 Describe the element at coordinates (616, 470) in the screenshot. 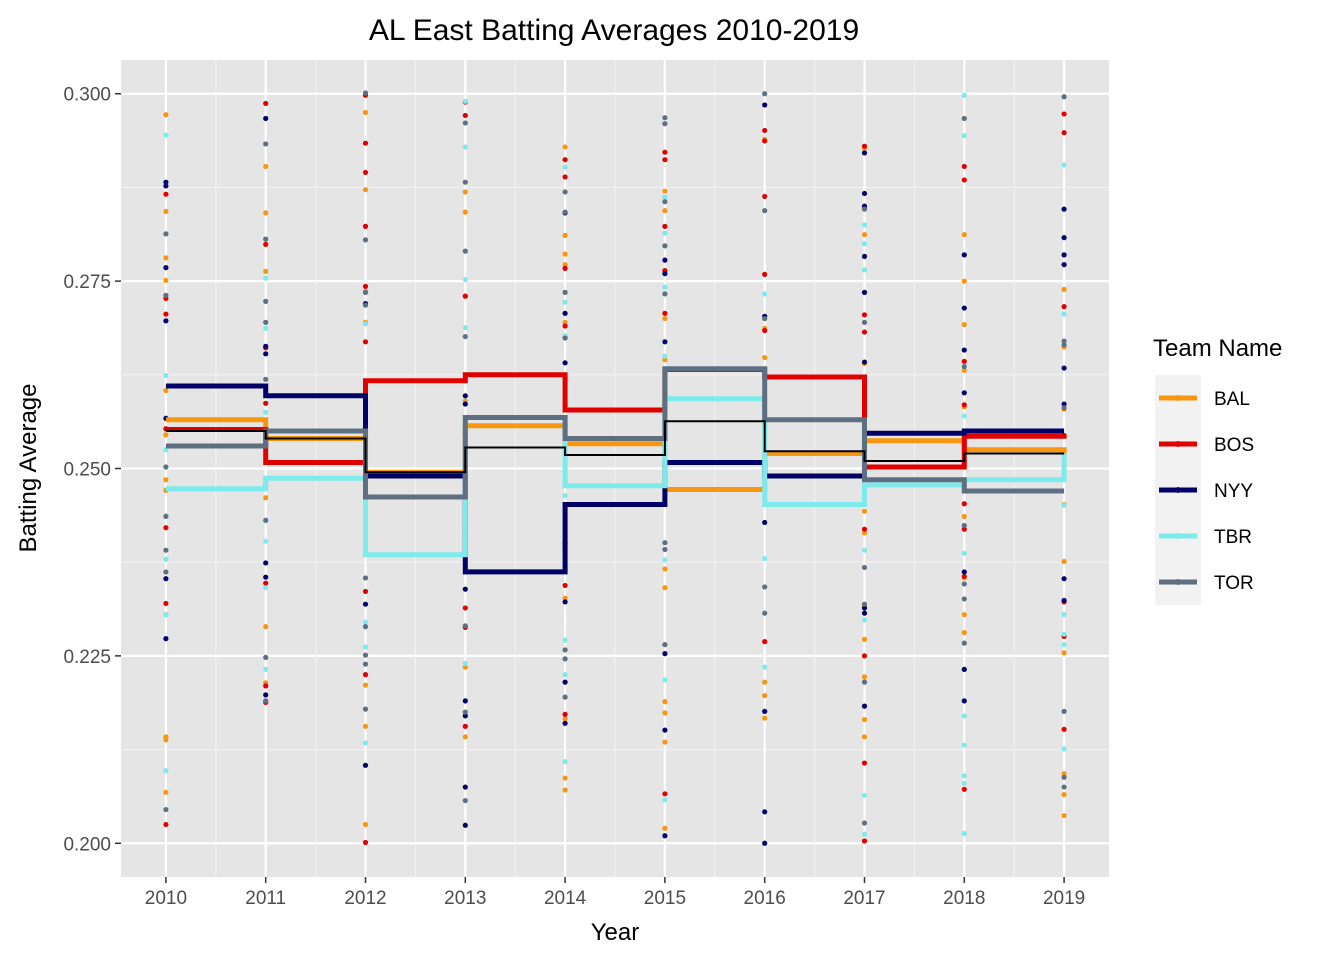

I see `series-lines` at that location.